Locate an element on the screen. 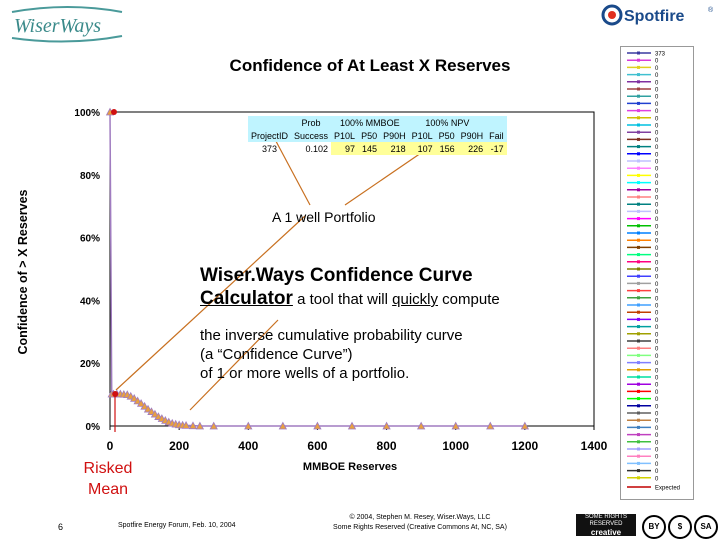 The height and width of the screenshot is (540, 720). y-tick-label: 0% is located at coordinates (93, 427).